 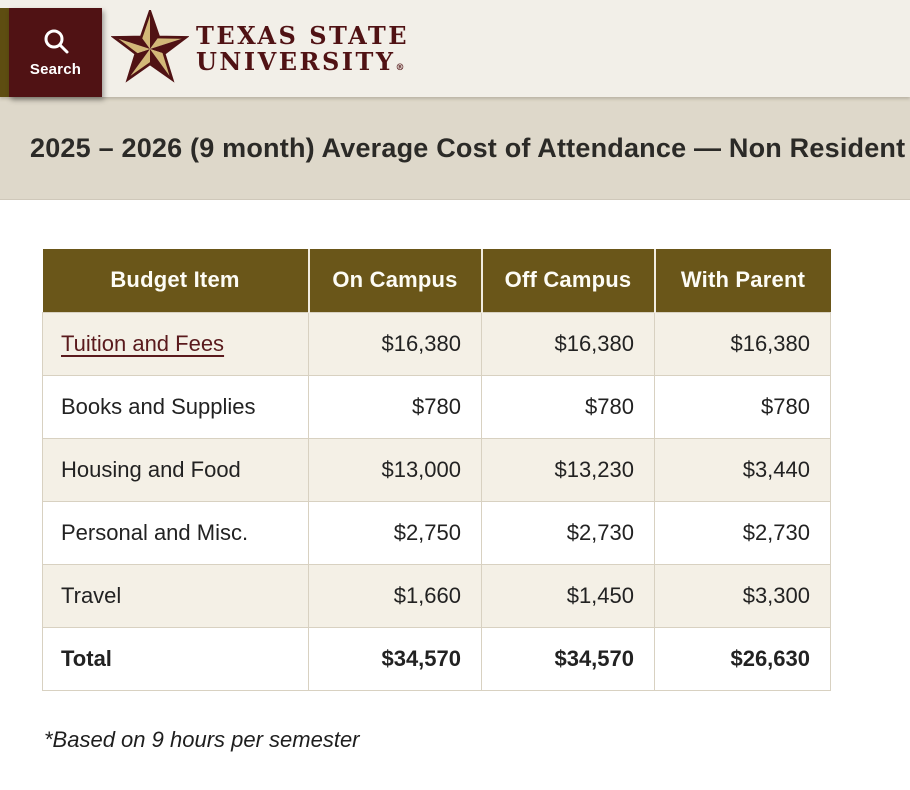 What do you see at coordinates (568, 406) in the screenshot?
I see `off-campus-cell: $780` at bounding box center [568, 406].